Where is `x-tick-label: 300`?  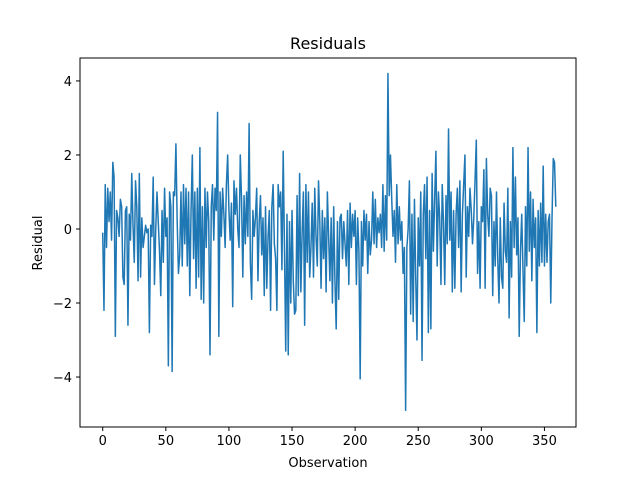 x-tick-label: 300 is located at coordinates (481, 441).